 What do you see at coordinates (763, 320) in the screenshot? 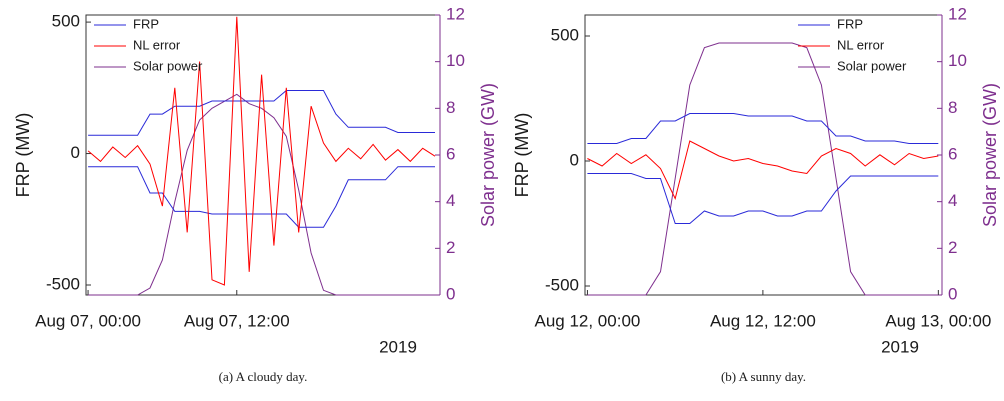
I see `x-tick-label: Aug 12, 12:00` at bounding box center [763, 320].